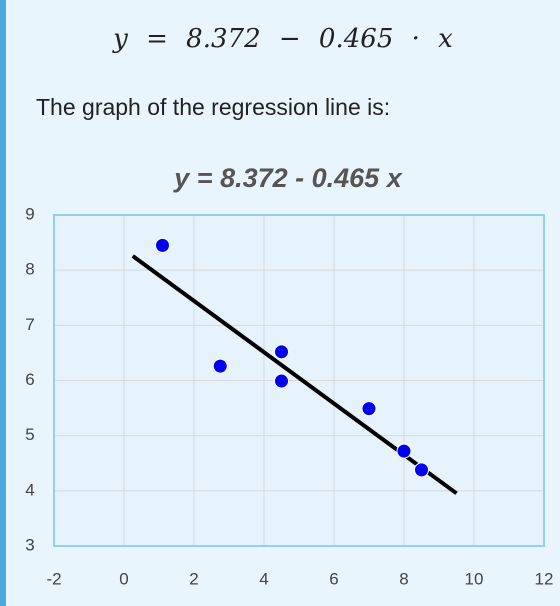 This screenshot has height=606, width=560. Describe the element at coordinates (29, 434) in the screenshot. I see `y-tick-label: 5` at that location.